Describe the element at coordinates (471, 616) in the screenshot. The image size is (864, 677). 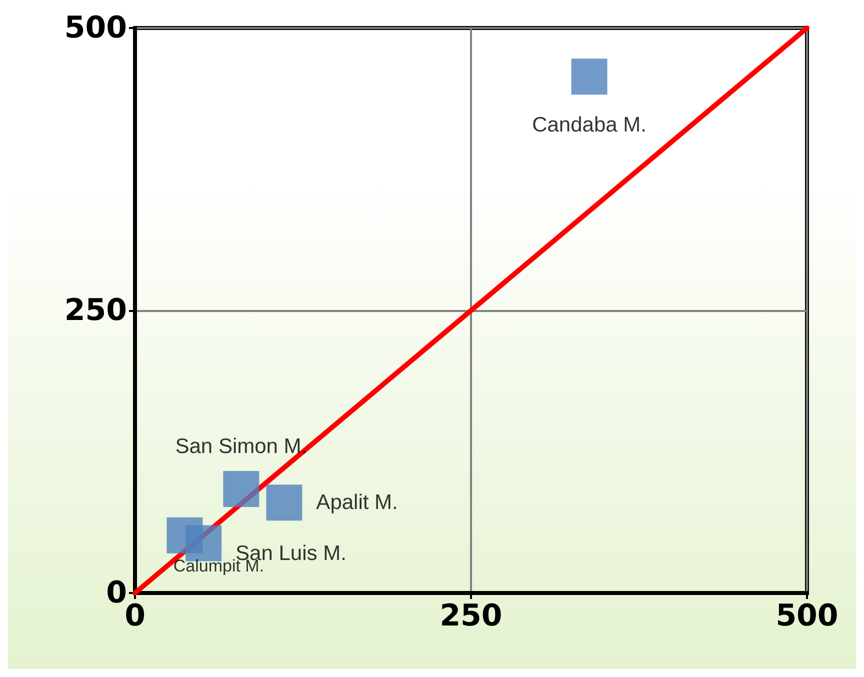
I see `x-tick-label: 250` at that location.